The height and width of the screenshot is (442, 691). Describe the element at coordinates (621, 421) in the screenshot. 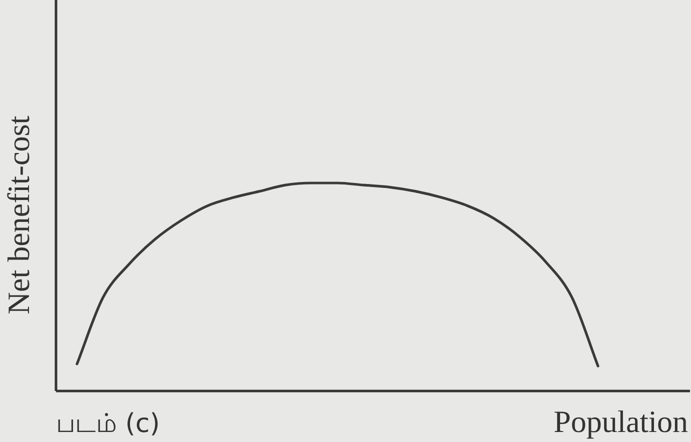

I see `x-axis-title: Population` at that location.